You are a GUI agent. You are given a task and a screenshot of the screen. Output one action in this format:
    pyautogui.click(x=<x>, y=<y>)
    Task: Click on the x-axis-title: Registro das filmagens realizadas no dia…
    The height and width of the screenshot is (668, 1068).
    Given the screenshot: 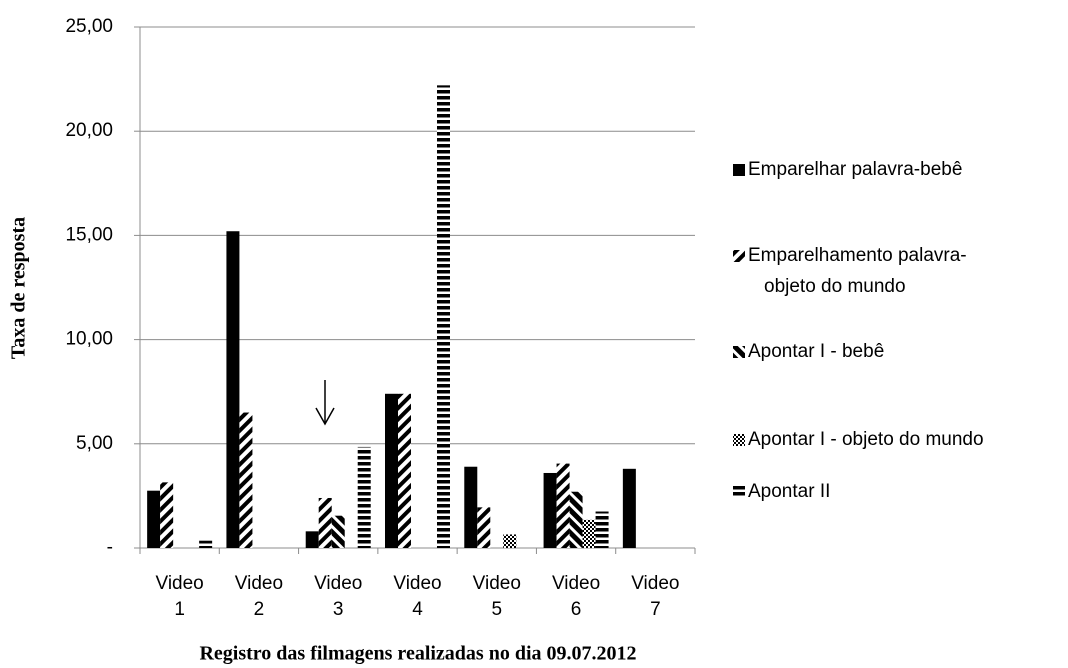 What is the action you would take?
    pyautogui.click(x=417, y=654)
    